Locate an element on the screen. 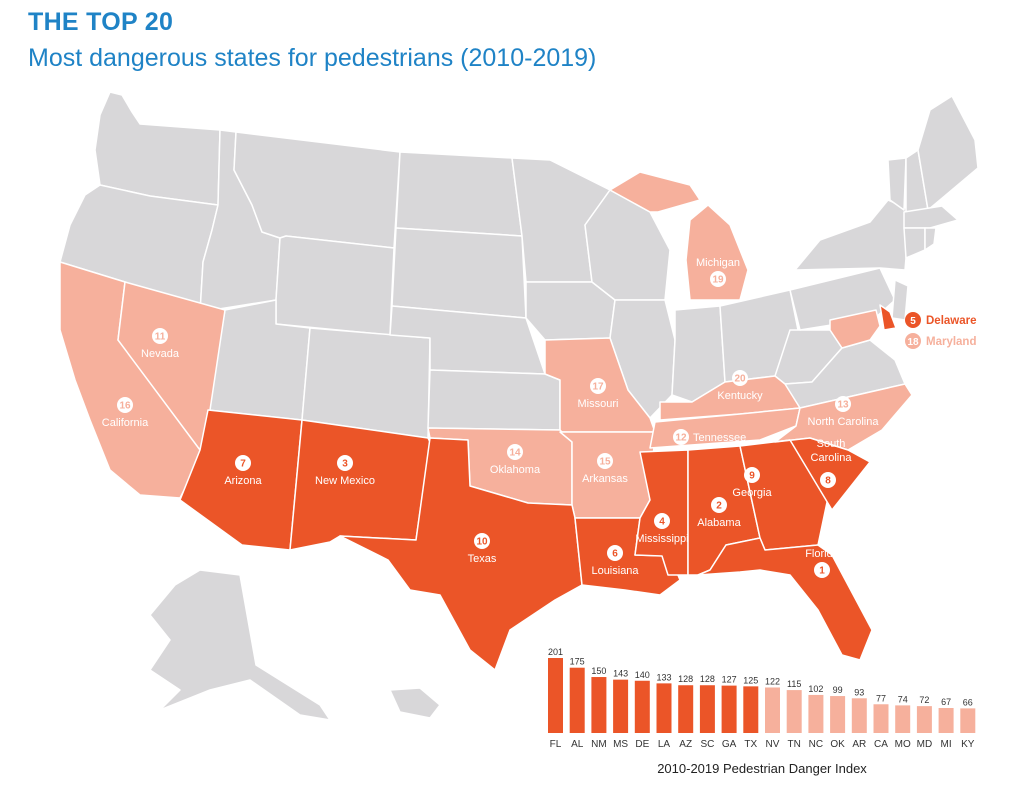 This screenshot has width=1034, height=791. state-KS is located at coordinates (494, 400).